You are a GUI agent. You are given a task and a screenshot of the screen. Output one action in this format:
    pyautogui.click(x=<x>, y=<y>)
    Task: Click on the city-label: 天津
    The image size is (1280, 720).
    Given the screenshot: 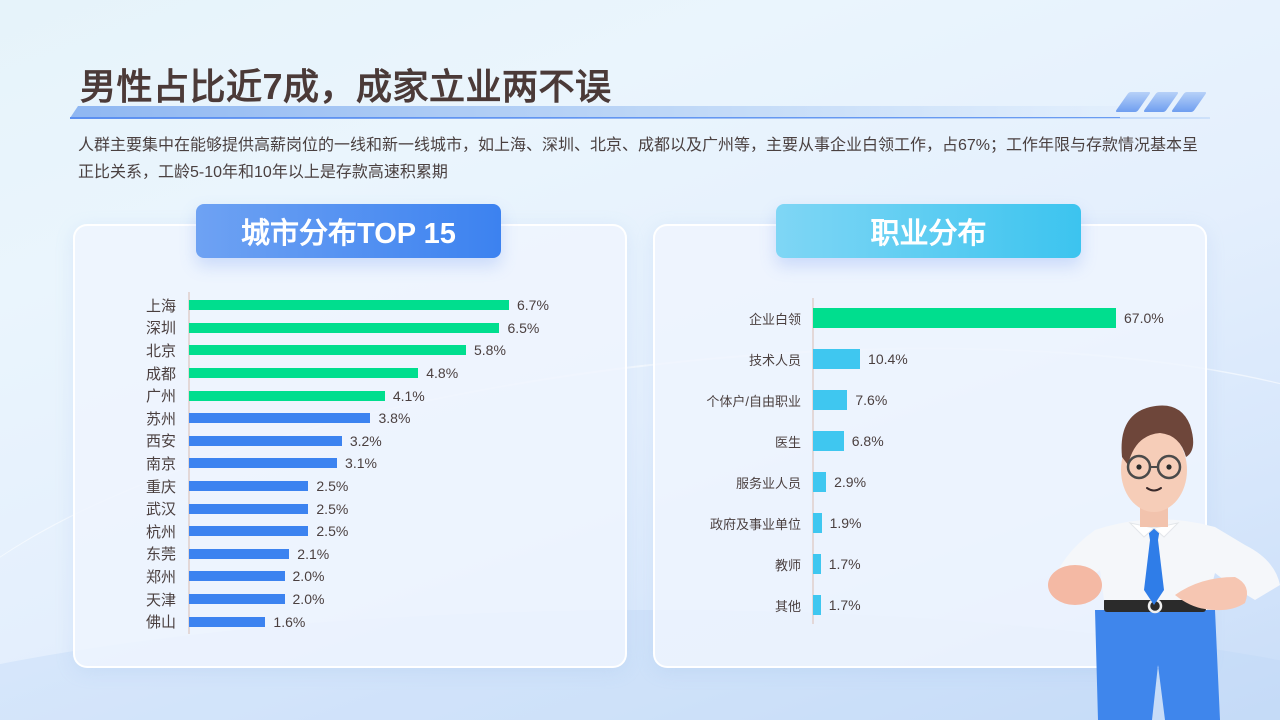 What is the action you would take?
    pyautogui.click(x=160, y=600)
    